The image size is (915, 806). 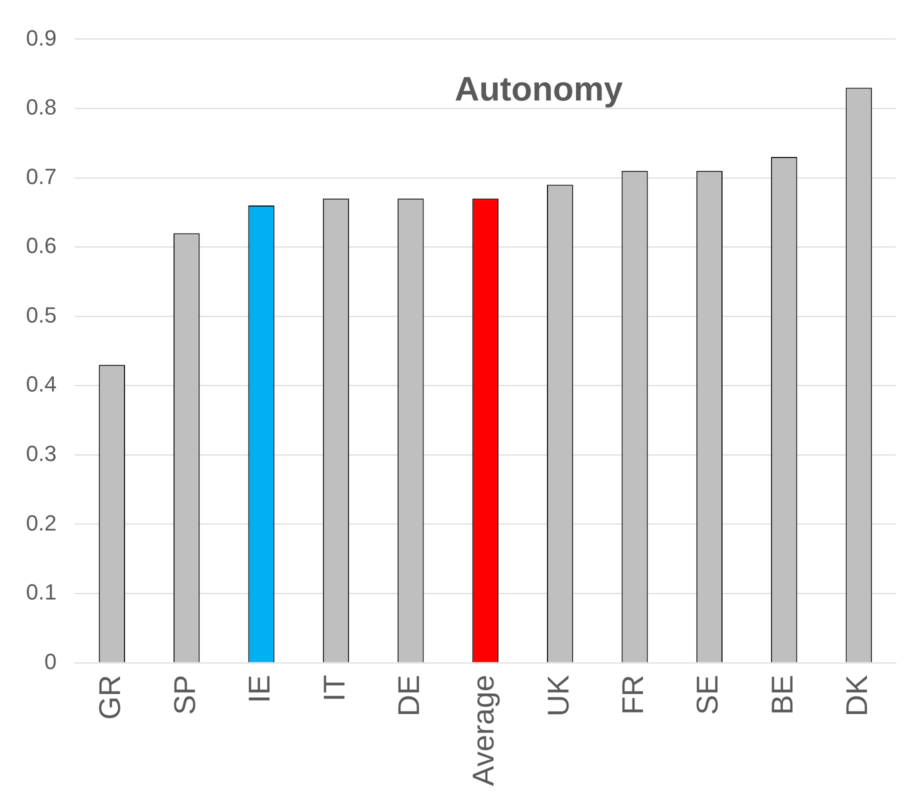 I want to click on y-tick-label: 0.8, so click(x=41, y=107).